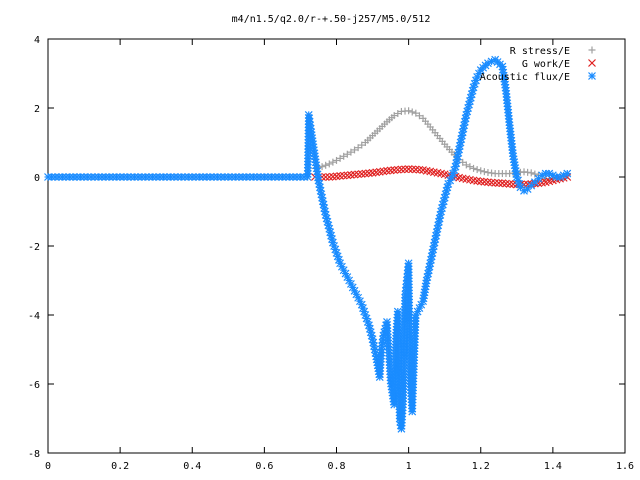 The width and height of the screenshot is (640, 480). I want to click on y-tick-label: -6, so click(34, 385).